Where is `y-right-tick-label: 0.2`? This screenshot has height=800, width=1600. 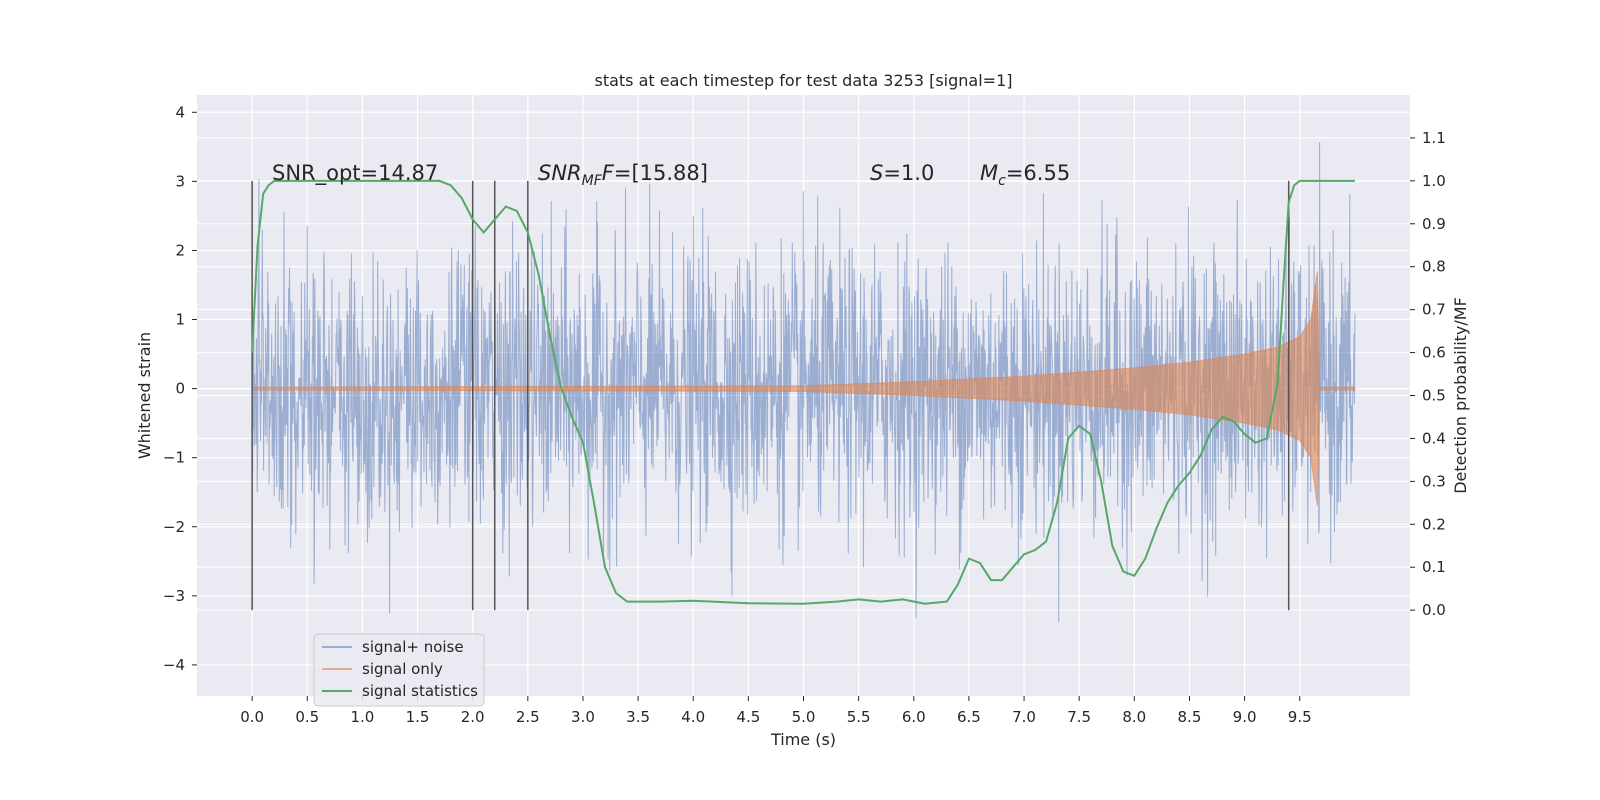 y-right-tick-label: 0.2 is located at coordinates (1434, 524).